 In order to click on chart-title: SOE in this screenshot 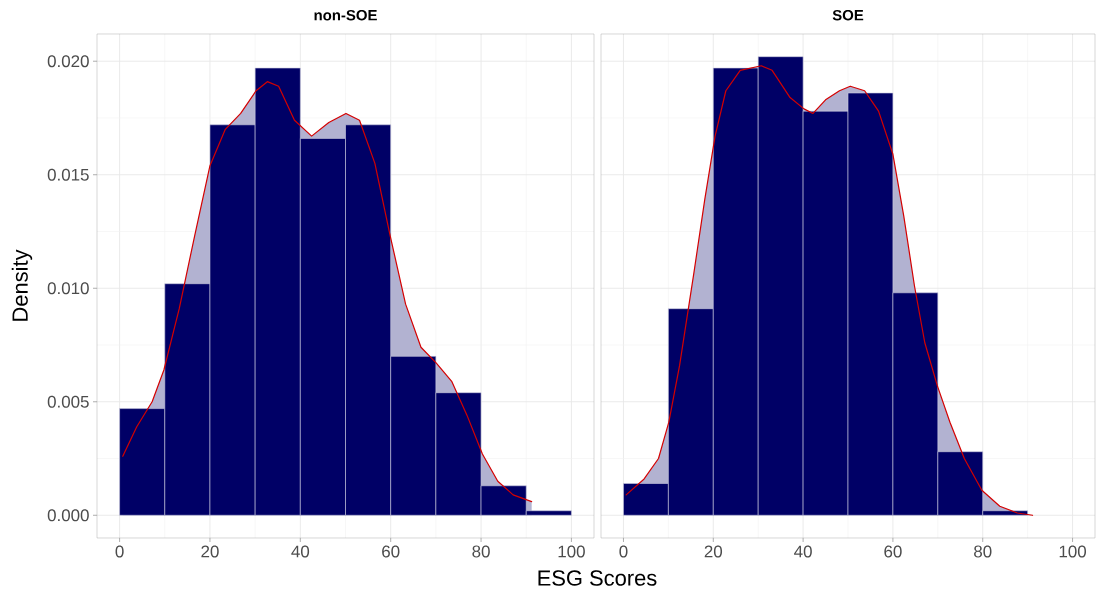, I will do `click(848, 15)`.